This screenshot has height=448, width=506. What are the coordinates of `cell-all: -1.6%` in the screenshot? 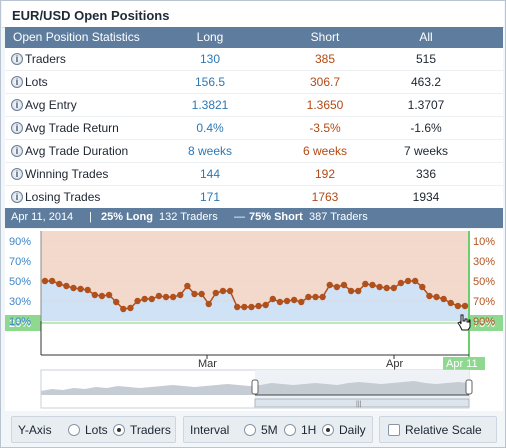 It's located at (426, 128).